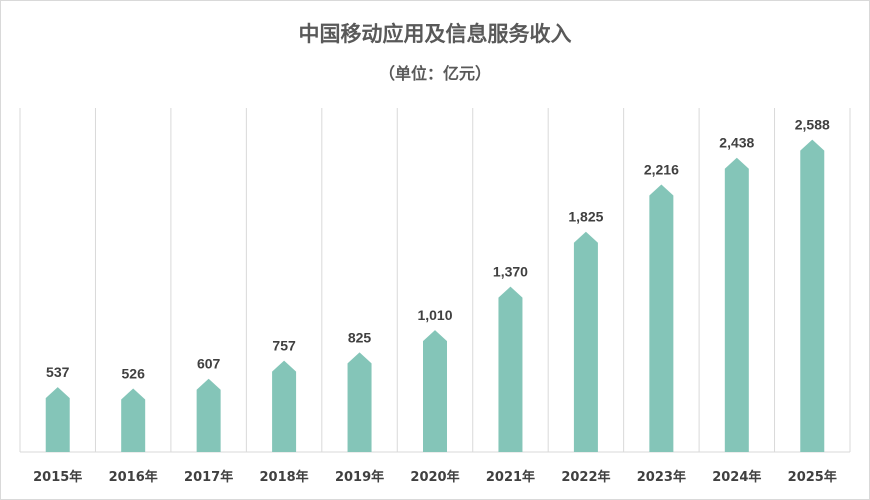 This screenshot has height=500, width=870. Describe the element at coordinates (510, 477) in the screenshot. I see `x-tick-label: 2021年` at that location.